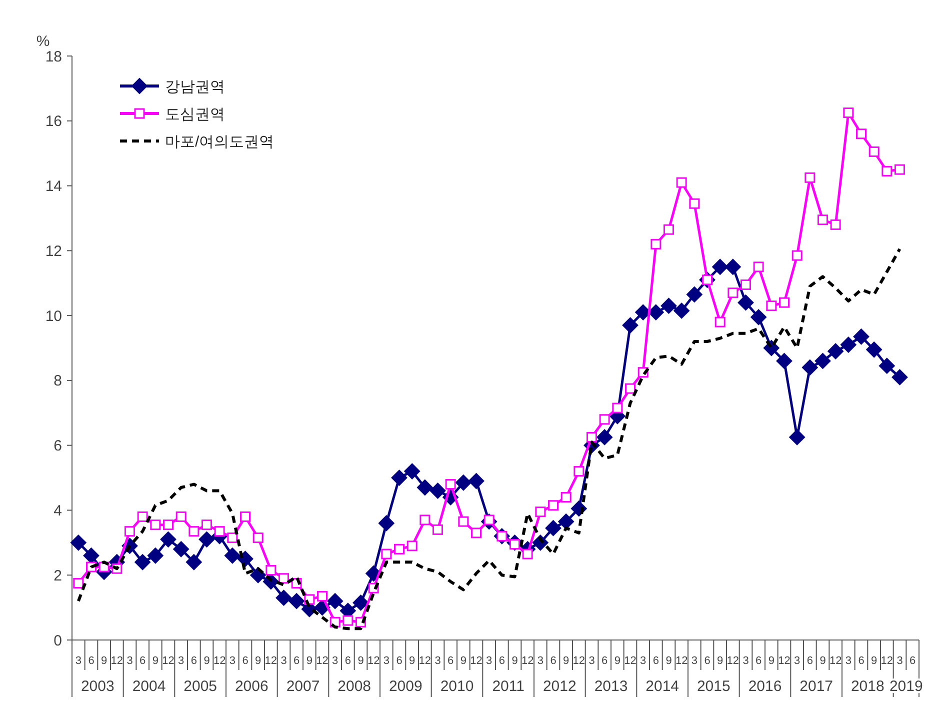  I want to click on y-tick-label: 8, so click(58, 381).